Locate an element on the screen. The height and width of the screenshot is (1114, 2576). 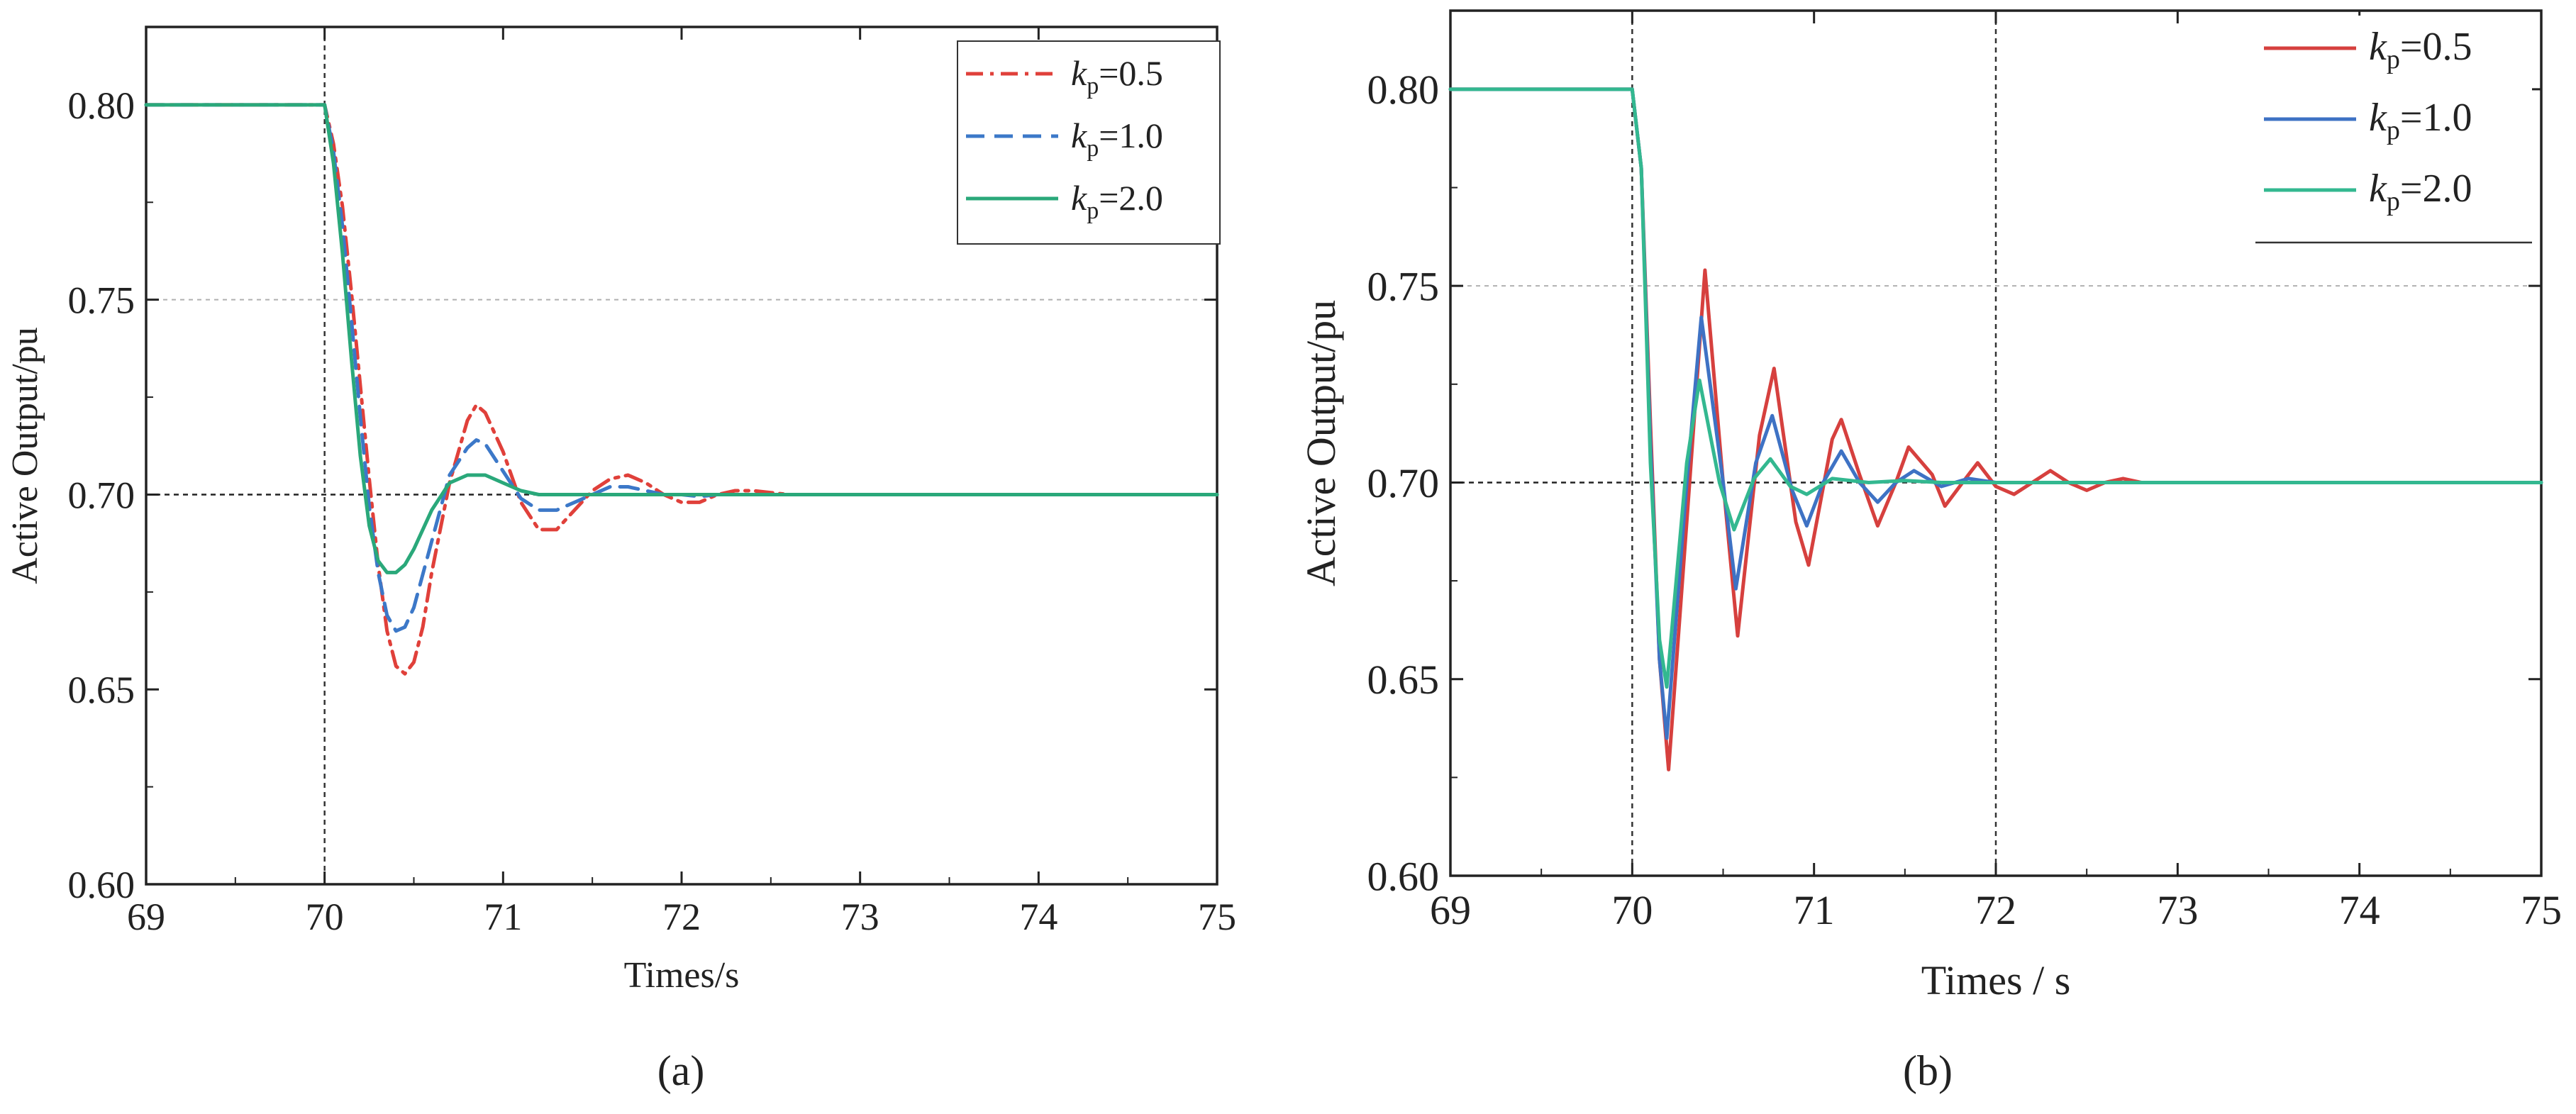
x-axis-label: Times / s is located at coordinates (1996, 980).